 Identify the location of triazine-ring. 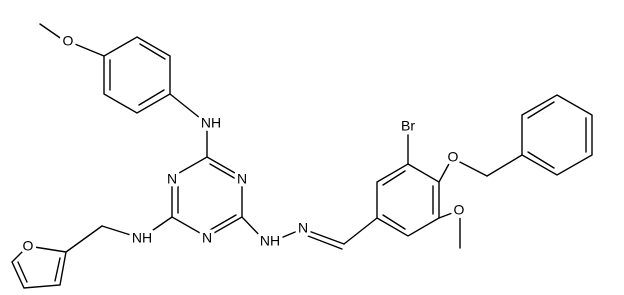
(207, 197).